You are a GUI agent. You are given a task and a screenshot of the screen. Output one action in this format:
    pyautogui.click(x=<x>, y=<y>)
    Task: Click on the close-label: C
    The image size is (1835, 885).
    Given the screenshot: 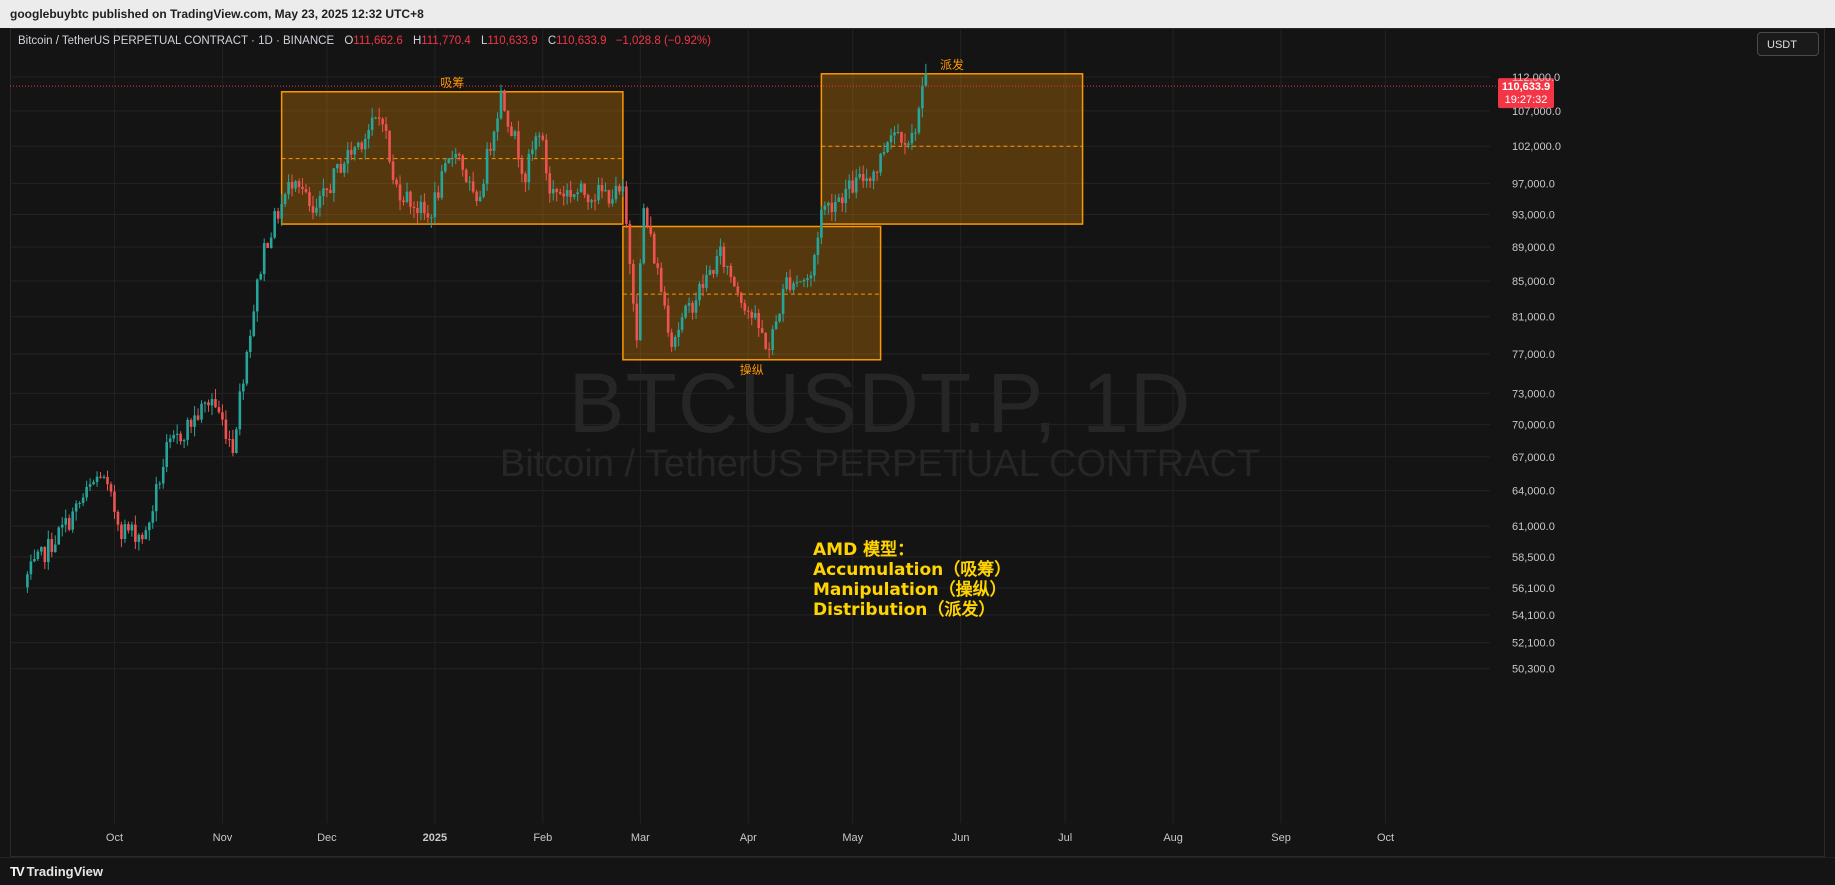 What is the action you would take?
    pyautogui.click(x=552, y=41)
    